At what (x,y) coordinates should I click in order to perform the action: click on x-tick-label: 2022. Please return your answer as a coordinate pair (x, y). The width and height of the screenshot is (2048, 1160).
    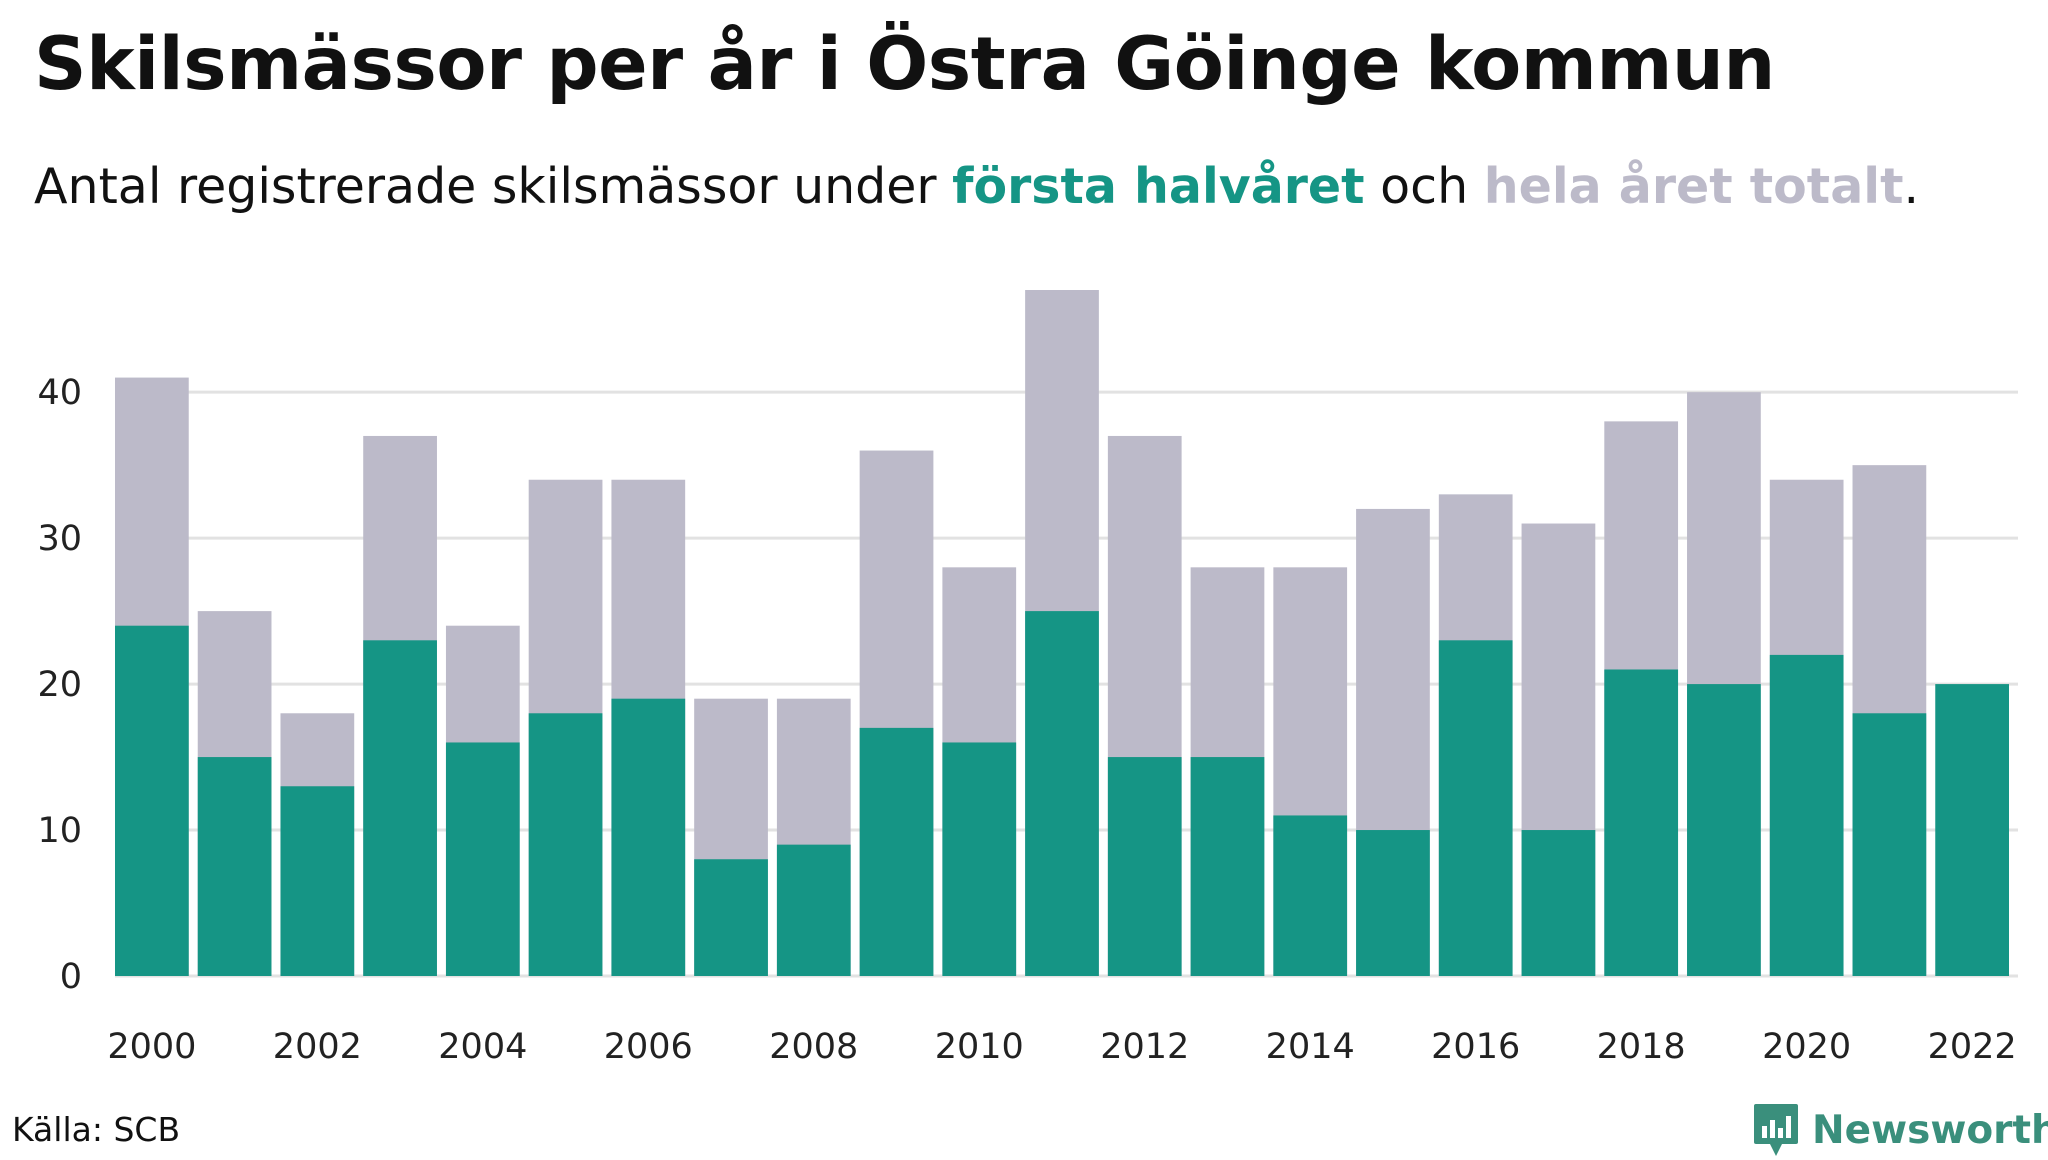
    Looking at the image, I should click on (1972, 1047).